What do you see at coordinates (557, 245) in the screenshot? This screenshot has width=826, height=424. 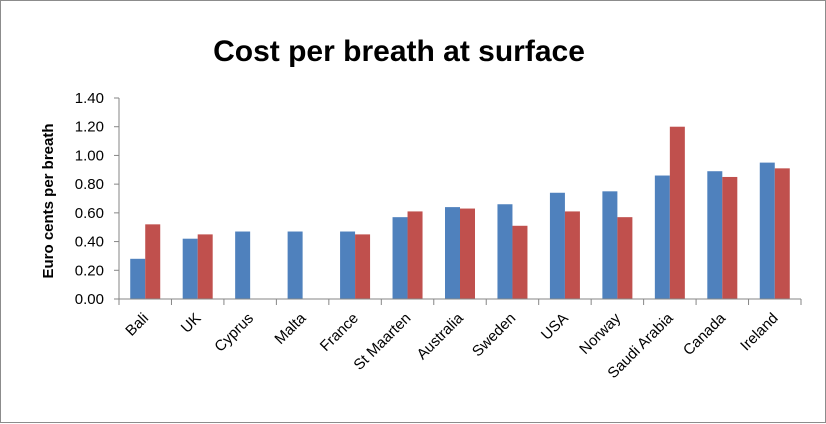 I see `bar-series-1-usa` at bounding box center [557, 245].